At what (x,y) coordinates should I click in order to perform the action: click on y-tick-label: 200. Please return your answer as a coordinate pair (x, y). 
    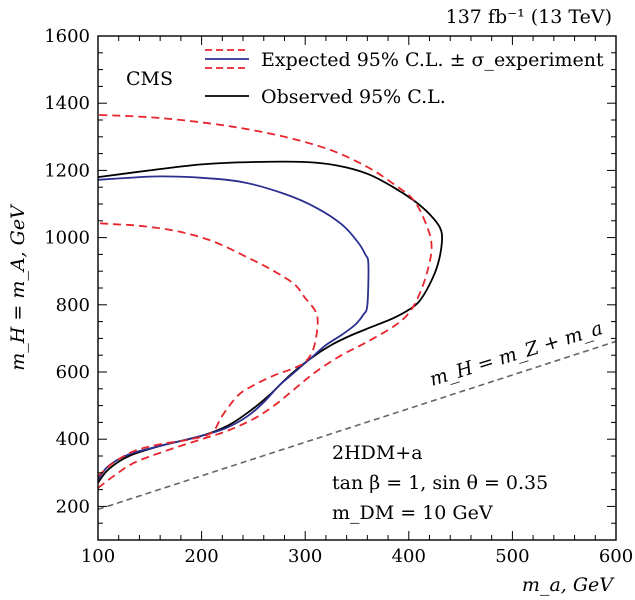
    Looking at the image, I should click on (73, 506).